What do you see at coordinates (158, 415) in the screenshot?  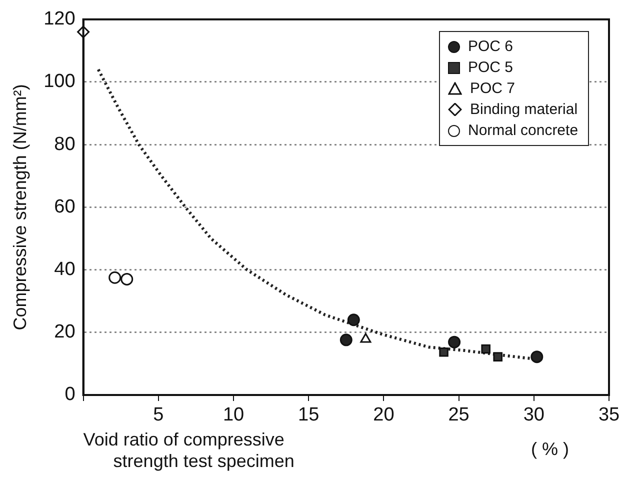 I see `x-tick-label: 5` at bounding box center [158, 415].